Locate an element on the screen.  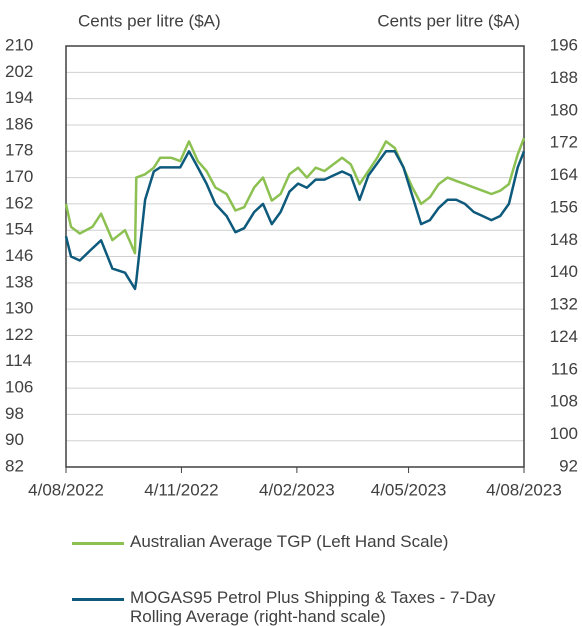
x-tick-label: 4/11/2022 is located at coordinates (181, 489).